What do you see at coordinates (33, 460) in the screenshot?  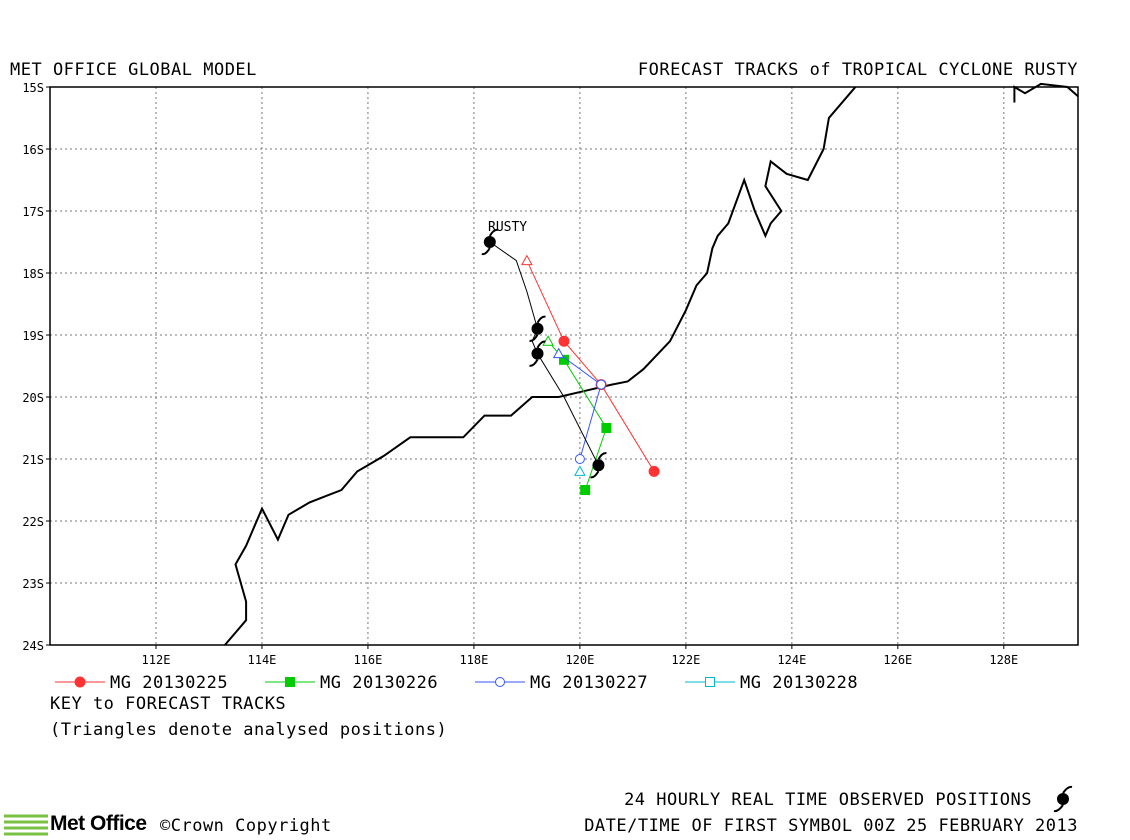 I see `tick-label-lat: 21S` at bounding box center [33, 460].